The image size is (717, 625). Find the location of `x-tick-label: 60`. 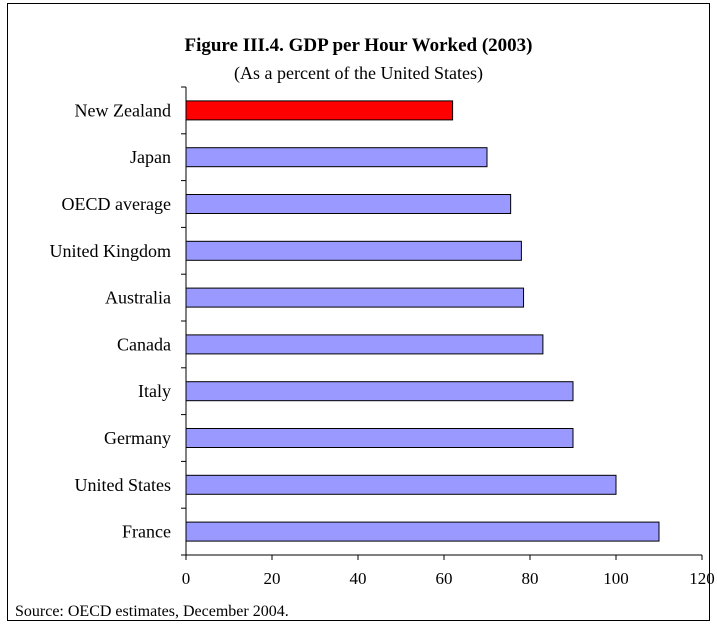

x-tick-label: 60 is located at coordinates (444, 578).